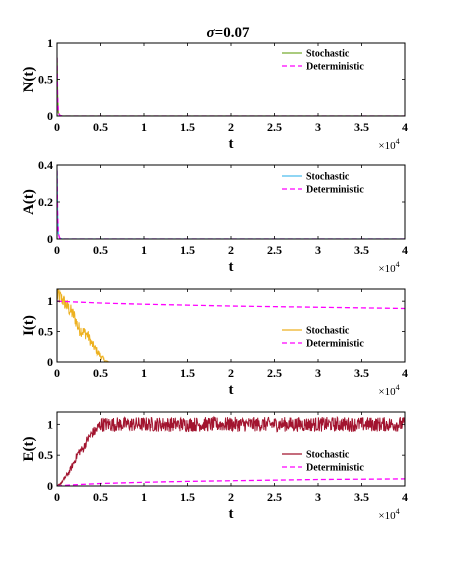 This screenshot has height=564, width=449. What do you see at coordinates (45, 165) in the screenshot?
I see `y-tick-label: 0.4` at bounding box center [45, 165].